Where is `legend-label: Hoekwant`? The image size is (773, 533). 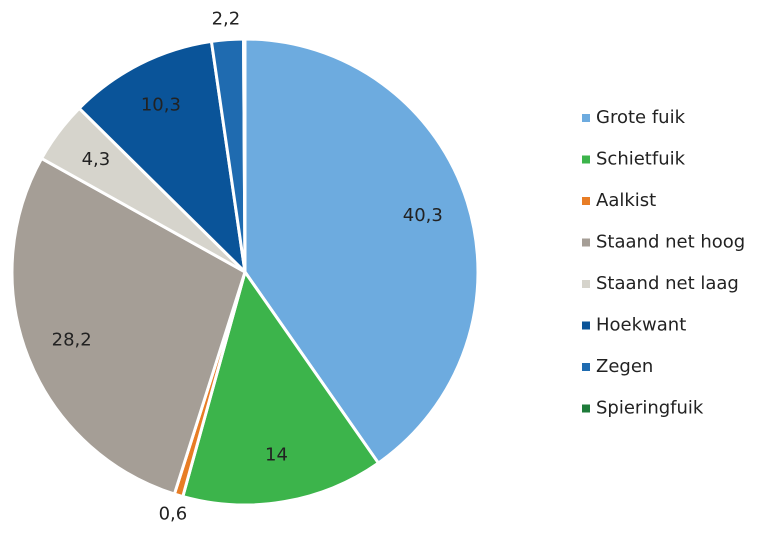
legend-label: Hoekwant is located at coordinates (641, 325).